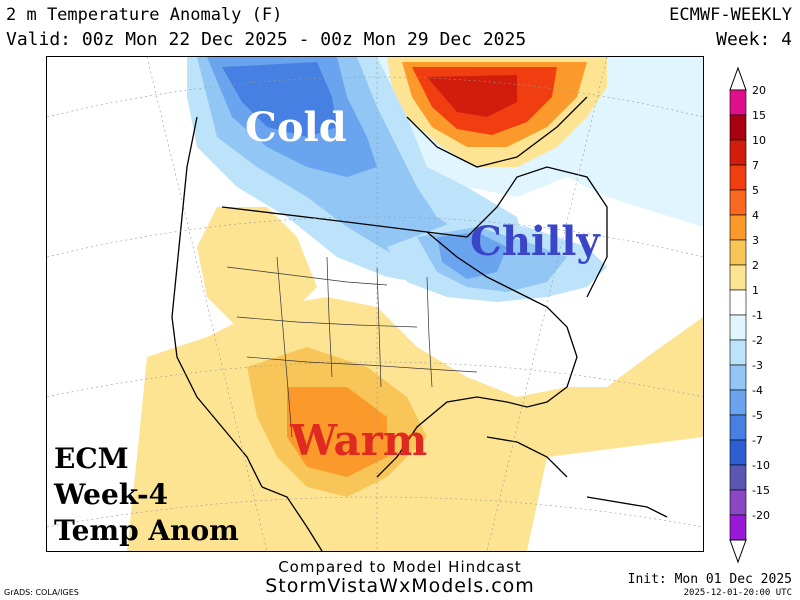 The image size is (800, 600). I want to click on colorbar-label: 1, so click(755, 290).